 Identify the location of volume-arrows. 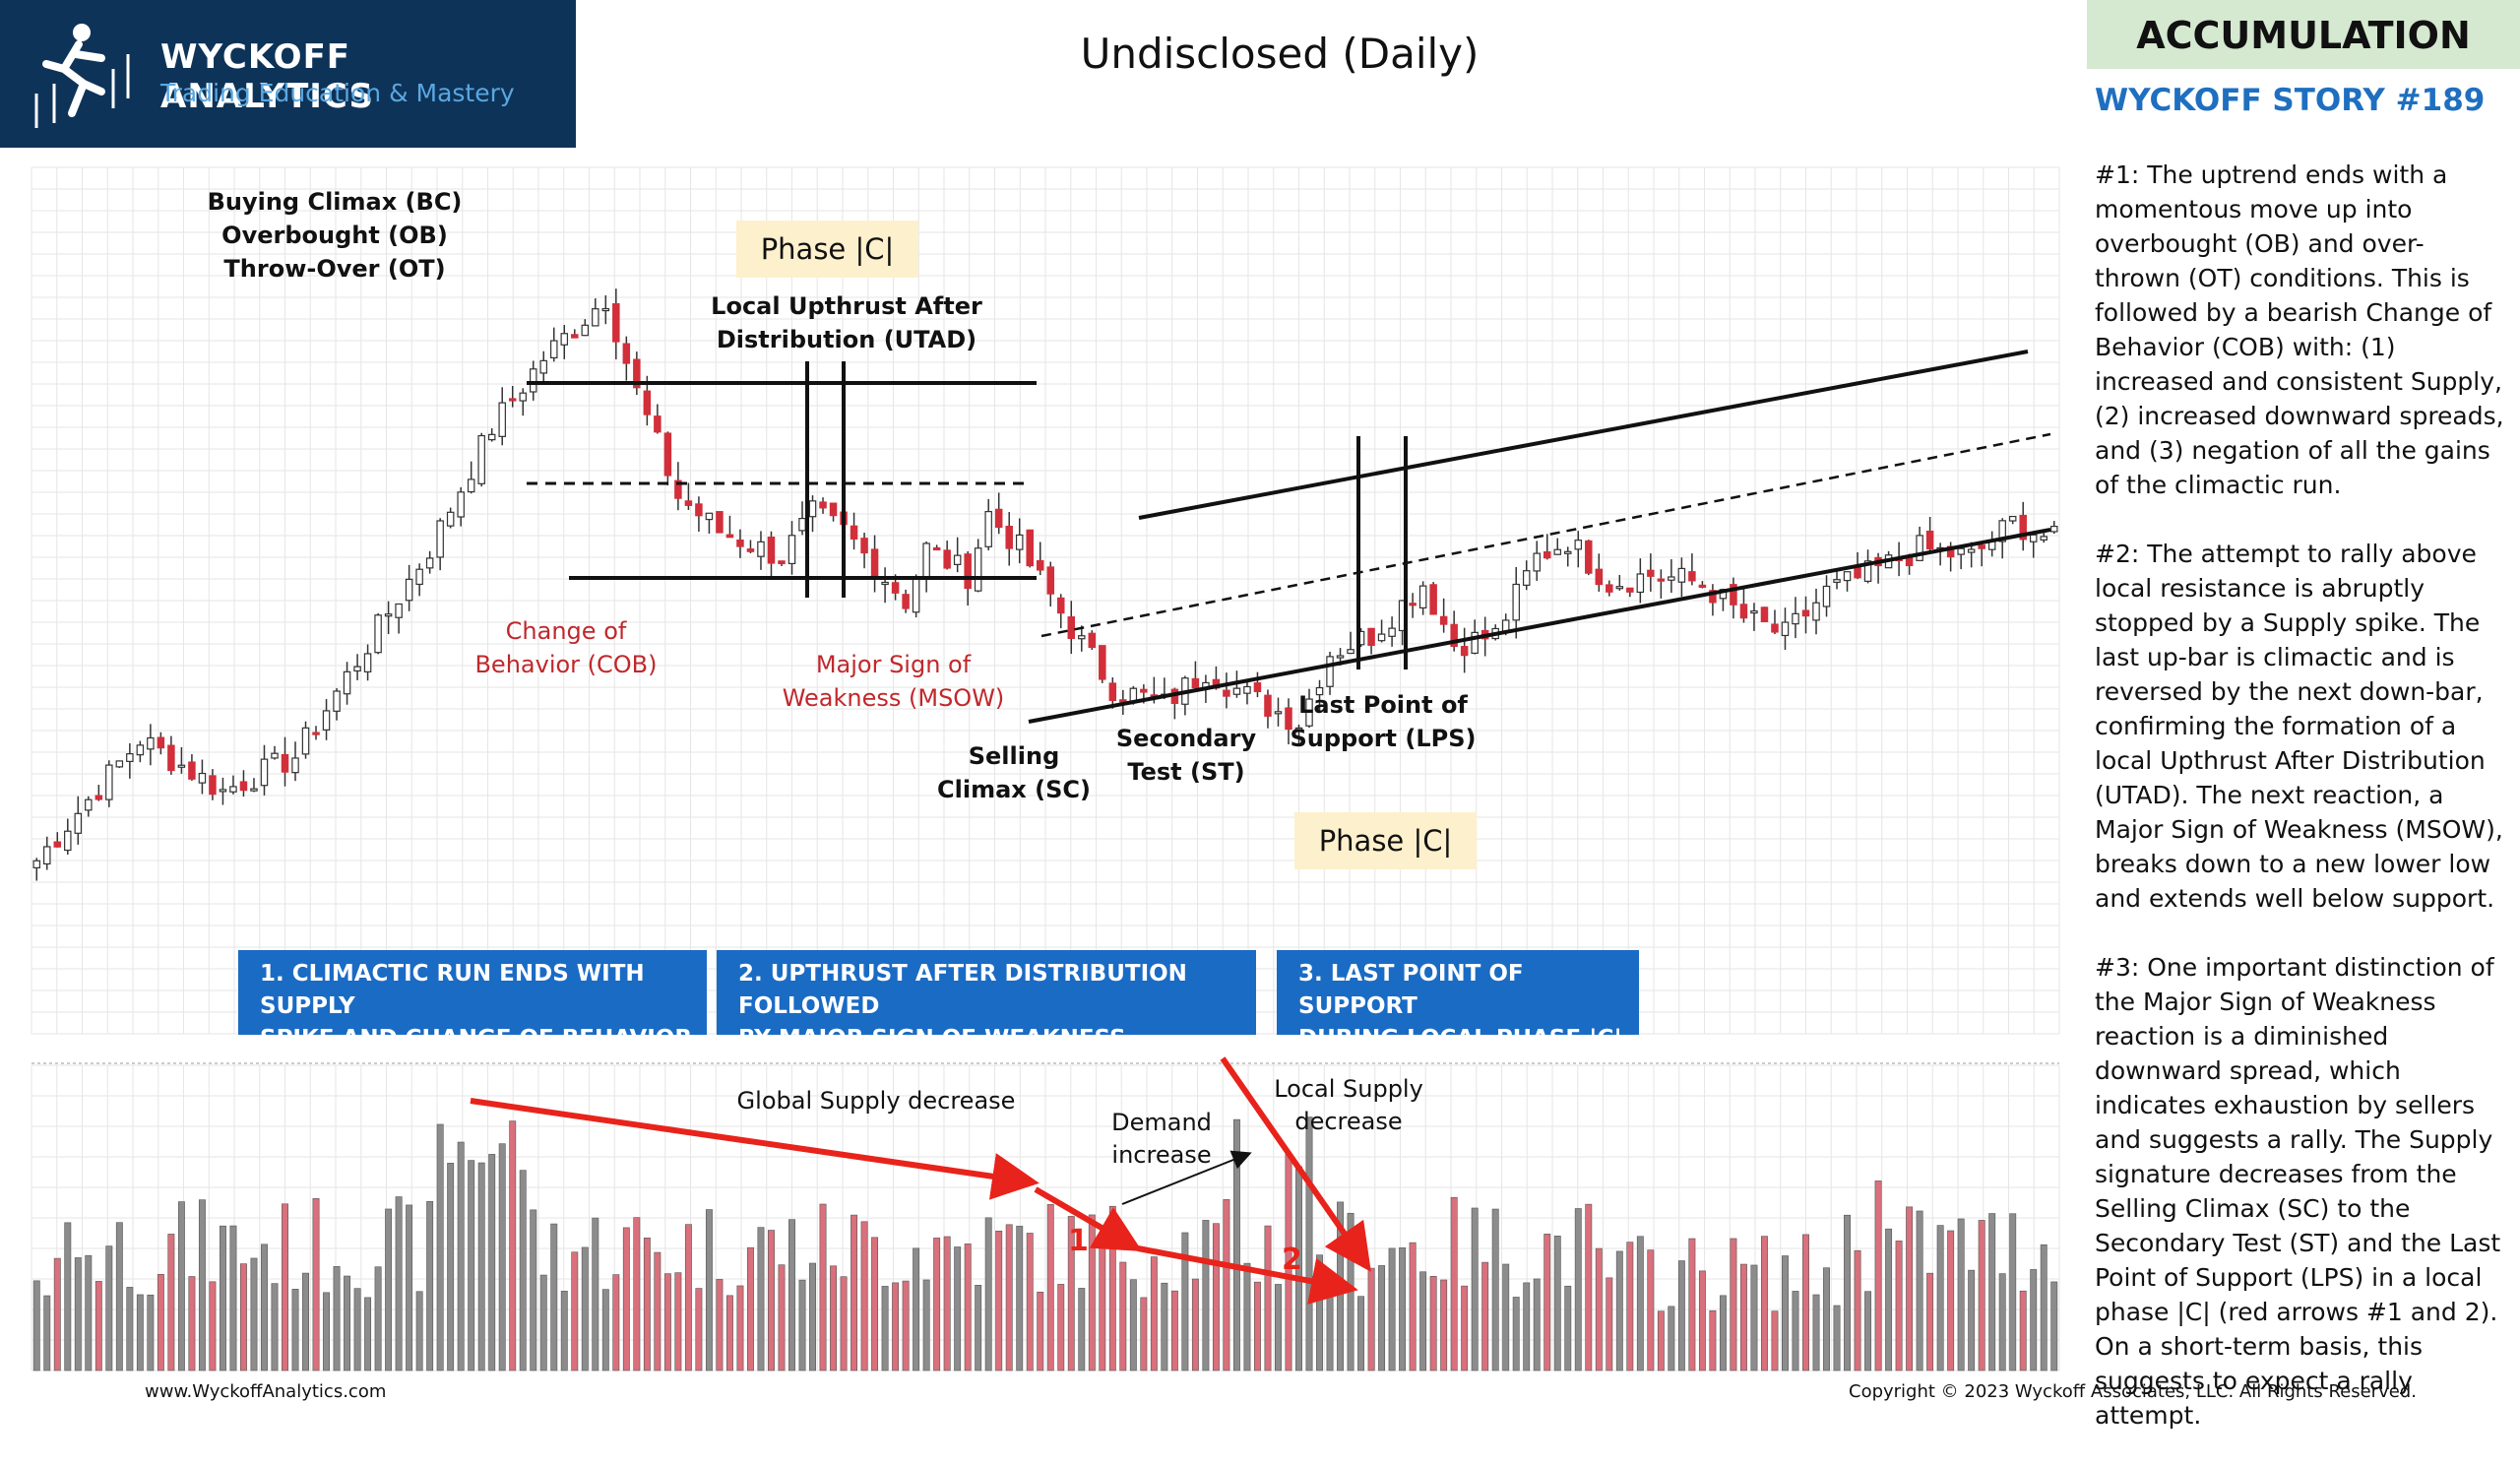
(920, 1180).